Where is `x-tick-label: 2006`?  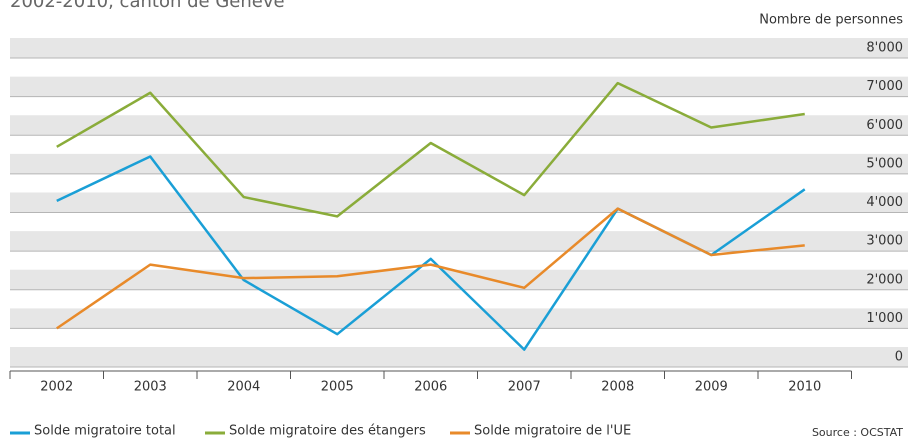 x-tick-label: 2006 is located at coordinates (430, 387).